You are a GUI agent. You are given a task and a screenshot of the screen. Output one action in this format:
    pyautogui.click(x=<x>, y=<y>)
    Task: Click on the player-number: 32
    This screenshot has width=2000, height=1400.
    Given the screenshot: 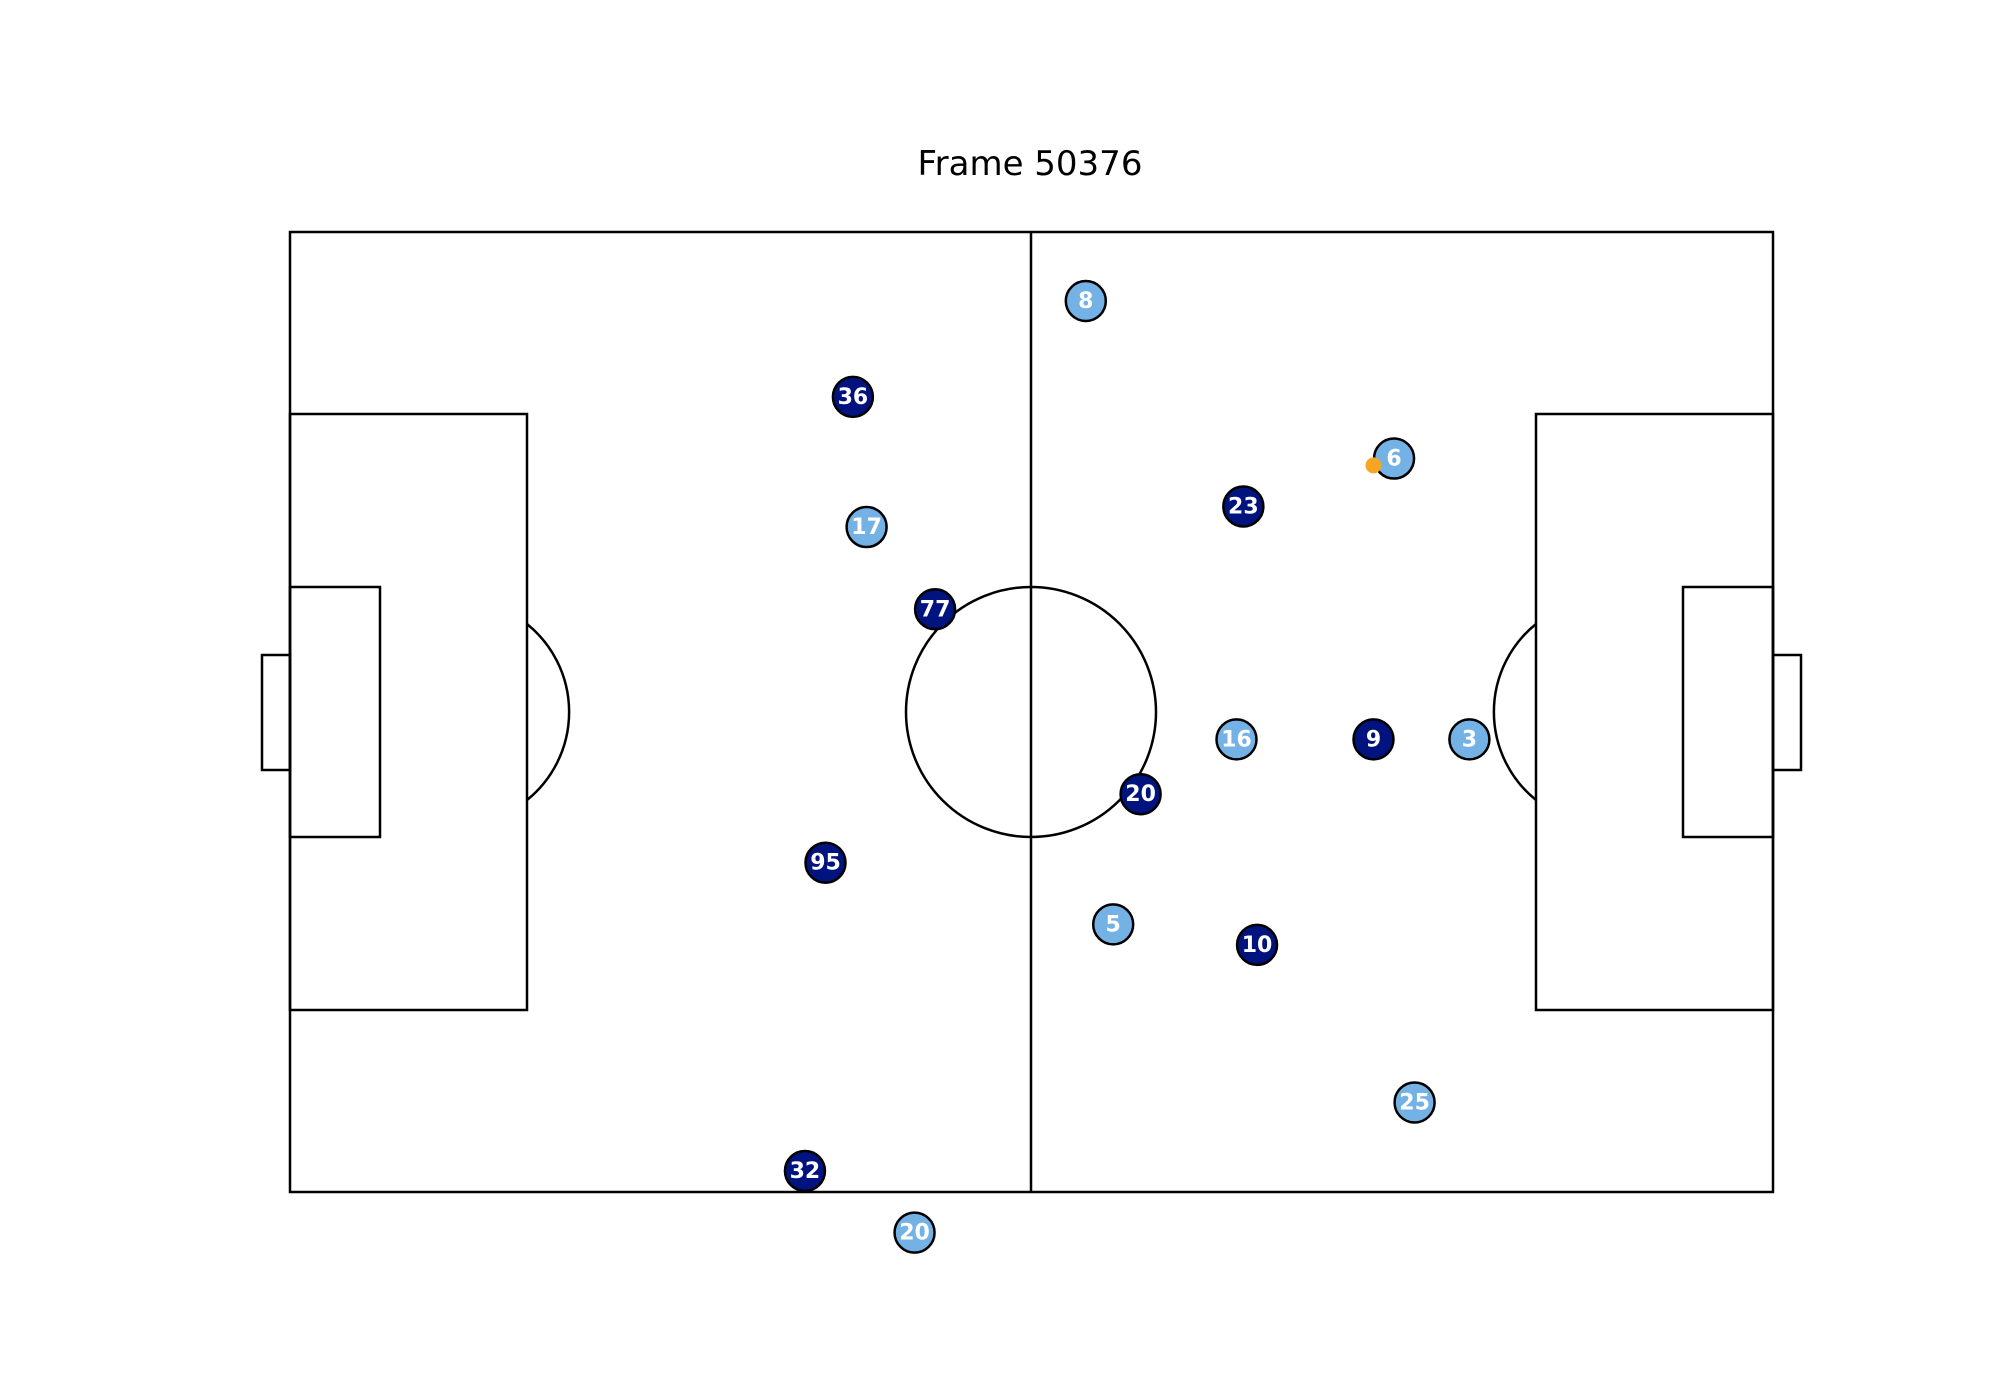 What is the action you would take?
    pyautogui.click(x=805, y=1171)
    